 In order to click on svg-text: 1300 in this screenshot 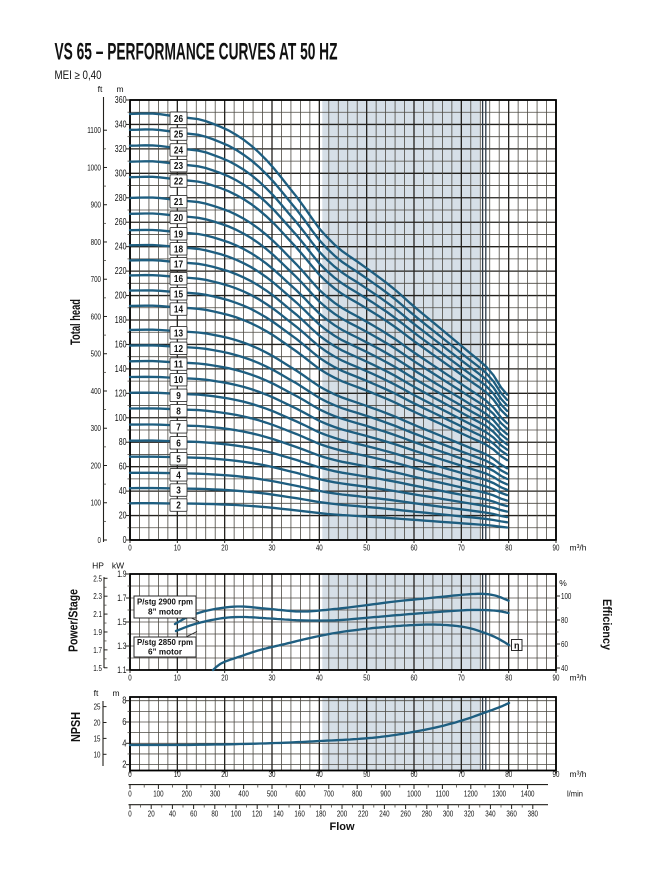, I will do `click(499, 794)`.